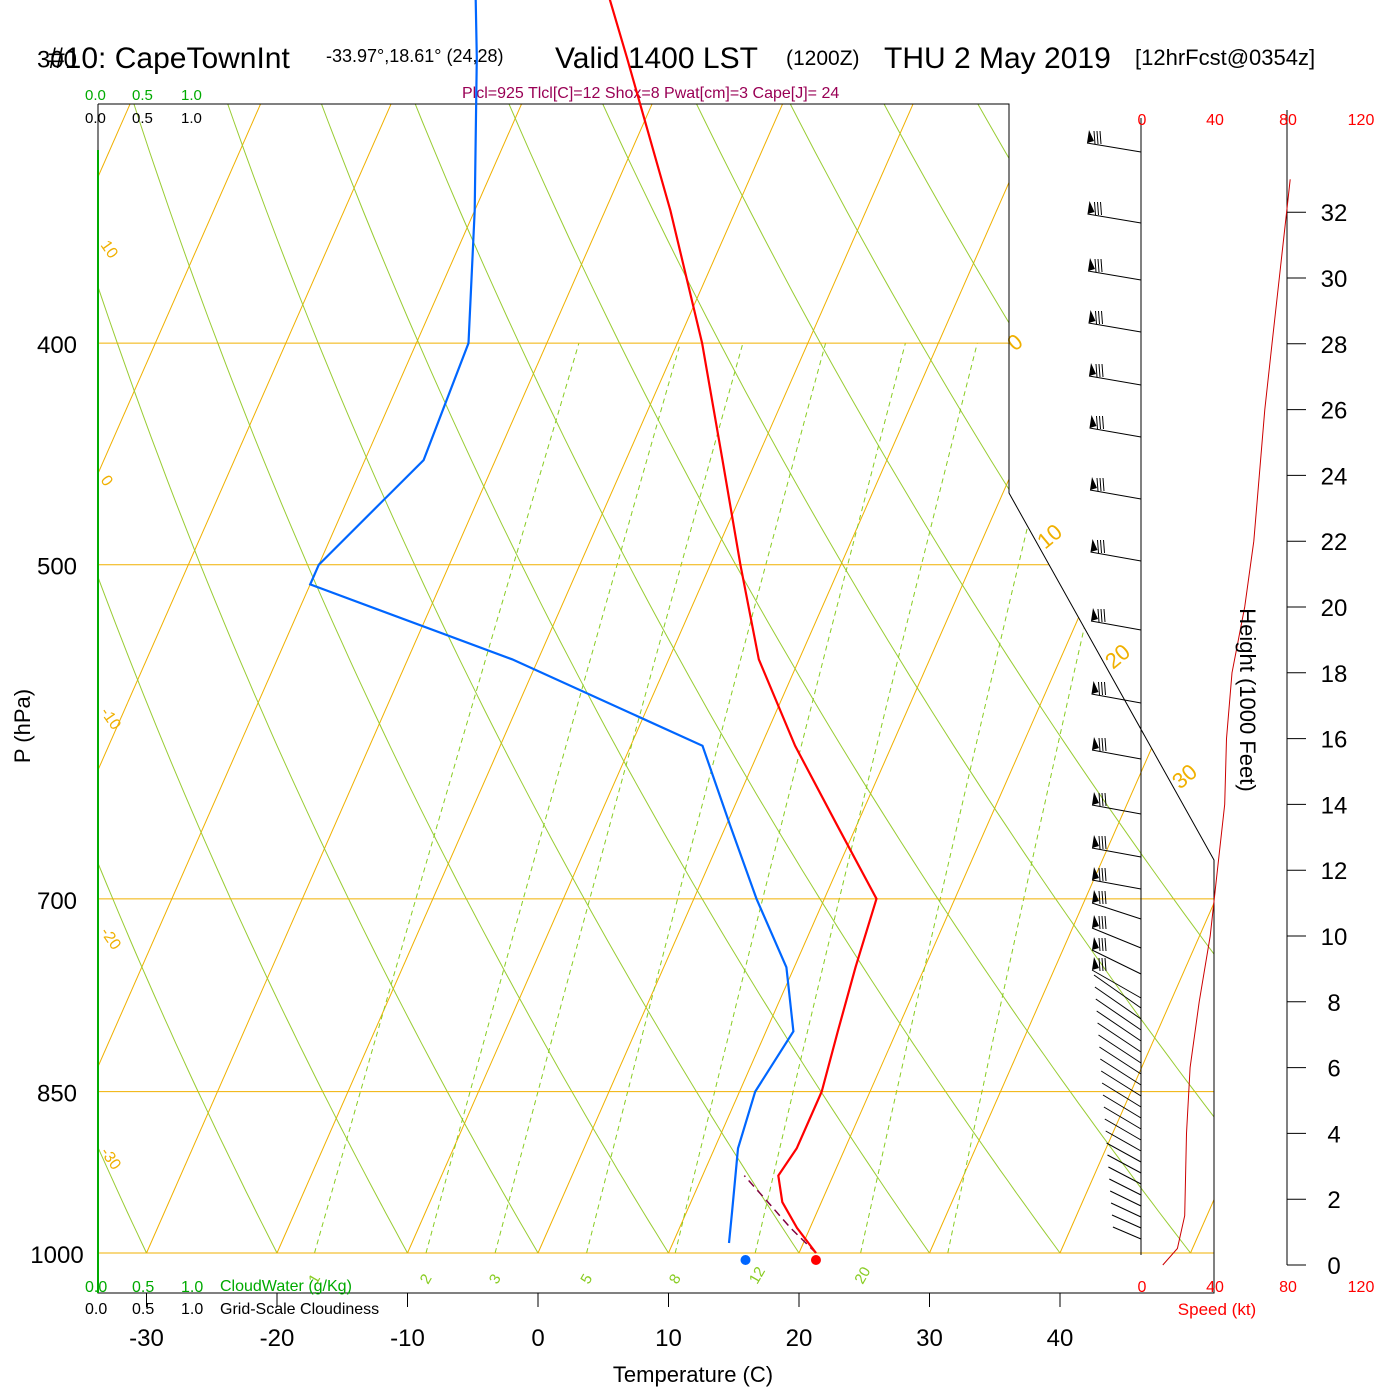 The width and height of the screenshot is (1400, 1400). Describe the element at coordinates (745, 1260) in the screenshot. I see `surface-dewpoint-point` at that location.